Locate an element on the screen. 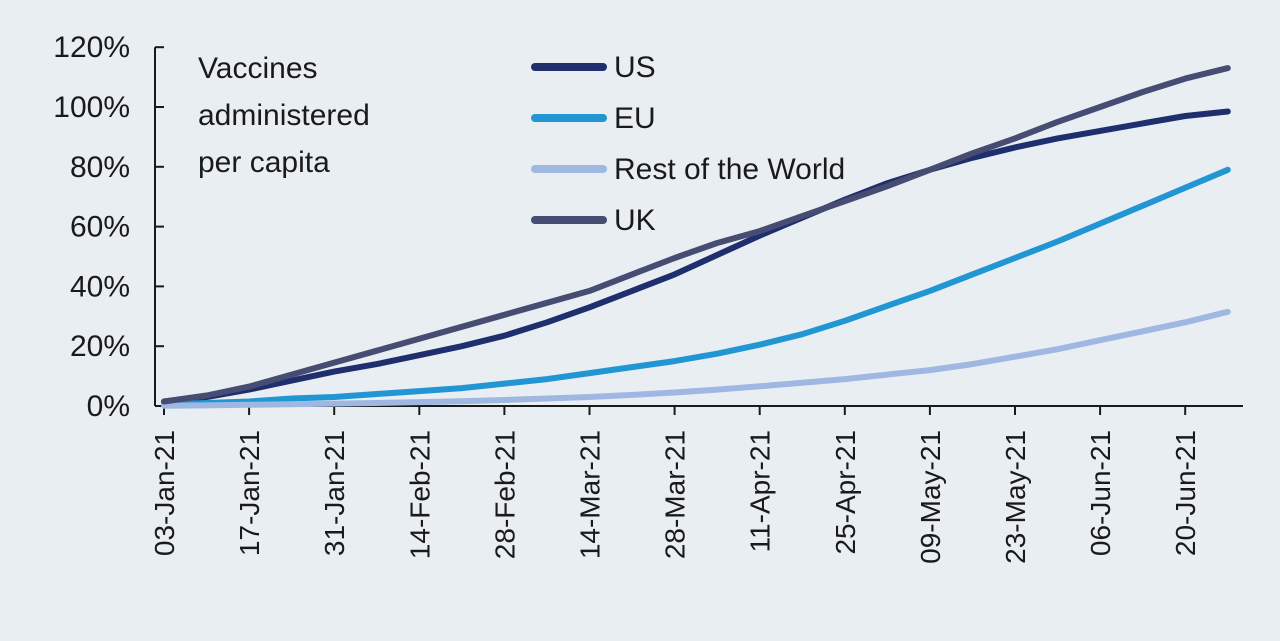 The height and width of the screenshot is (641, 1280). legend: US EU Rest of the World UK is located at coordinates (688, 144).